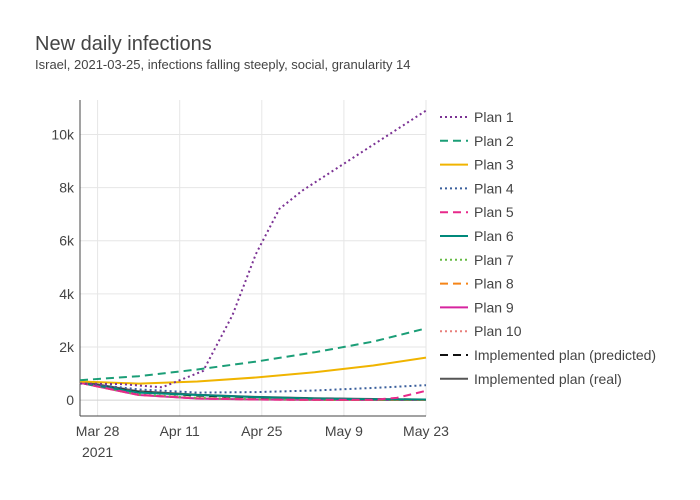 This screenshot has height=500, width=700. What do you see at coordinates (426, 431) in the screenshot?
I see `x-tick-label: May 23` at bounding box center [426, 431].